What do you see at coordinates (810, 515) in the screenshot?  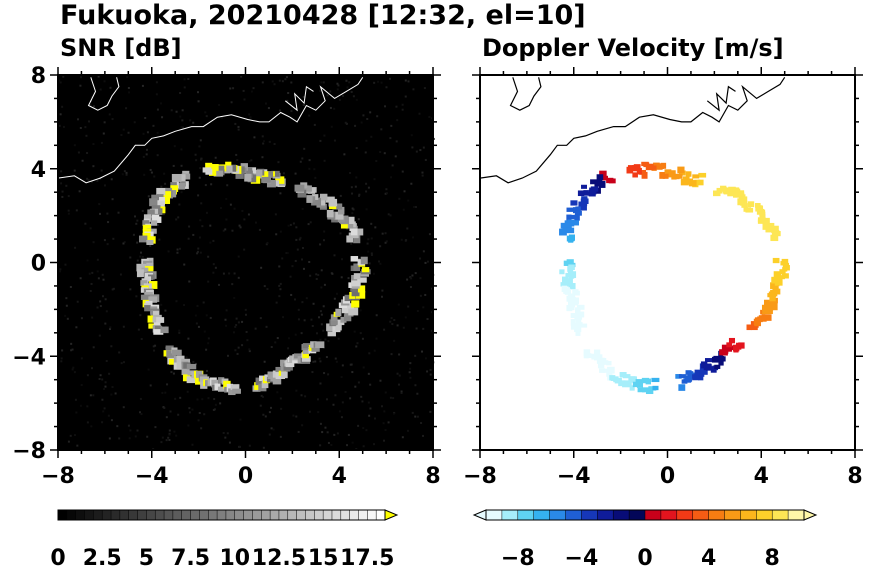 I see `colorbar-extend-max` at bounding box center [810, 515].